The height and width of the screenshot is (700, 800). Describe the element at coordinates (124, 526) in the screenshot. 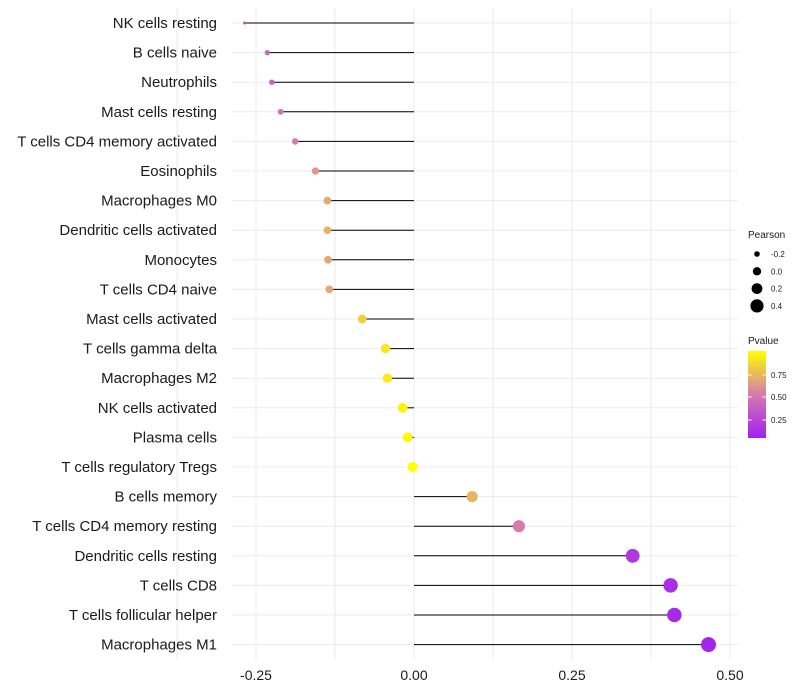

I see `category-label: T cells CD4 memory resting` at that location.